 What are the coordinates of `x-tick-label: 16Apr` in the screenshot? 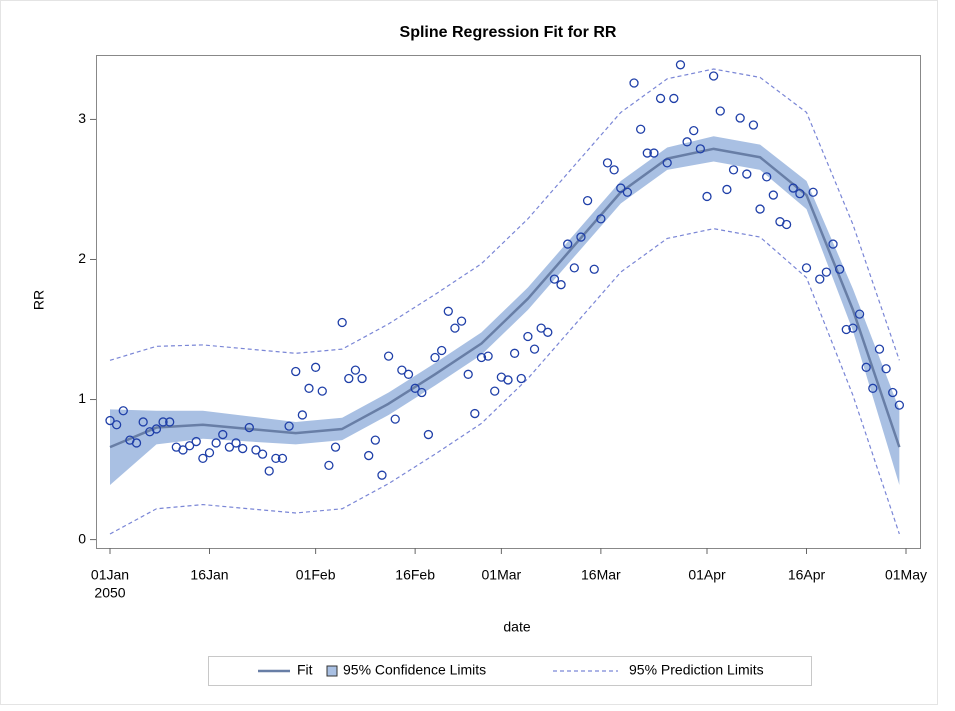 It's located at (807, 575).